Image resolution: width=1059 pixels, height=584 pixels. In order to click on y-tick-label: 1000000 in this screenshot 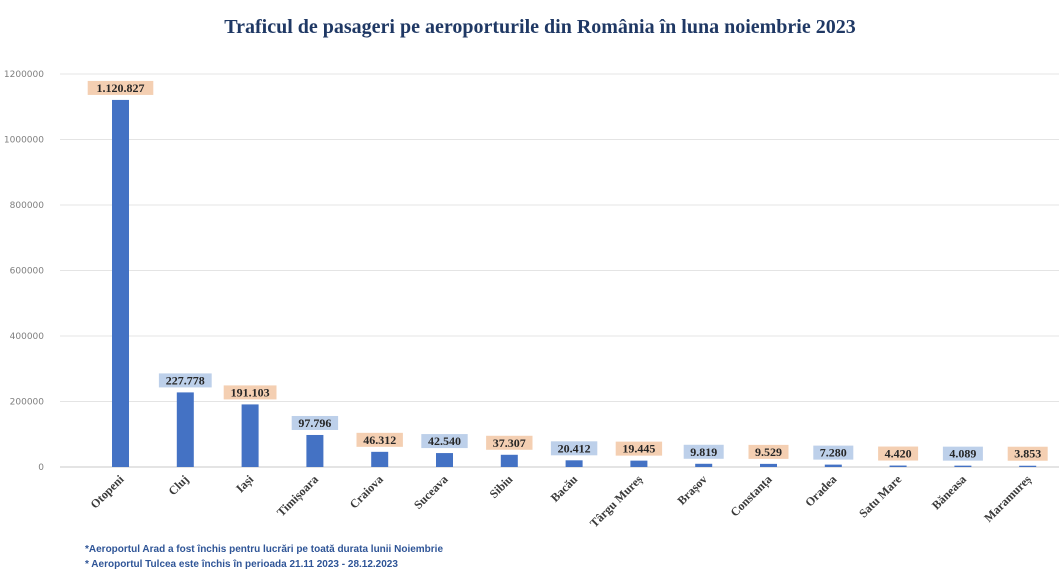, I will do `click(24, 141)`.